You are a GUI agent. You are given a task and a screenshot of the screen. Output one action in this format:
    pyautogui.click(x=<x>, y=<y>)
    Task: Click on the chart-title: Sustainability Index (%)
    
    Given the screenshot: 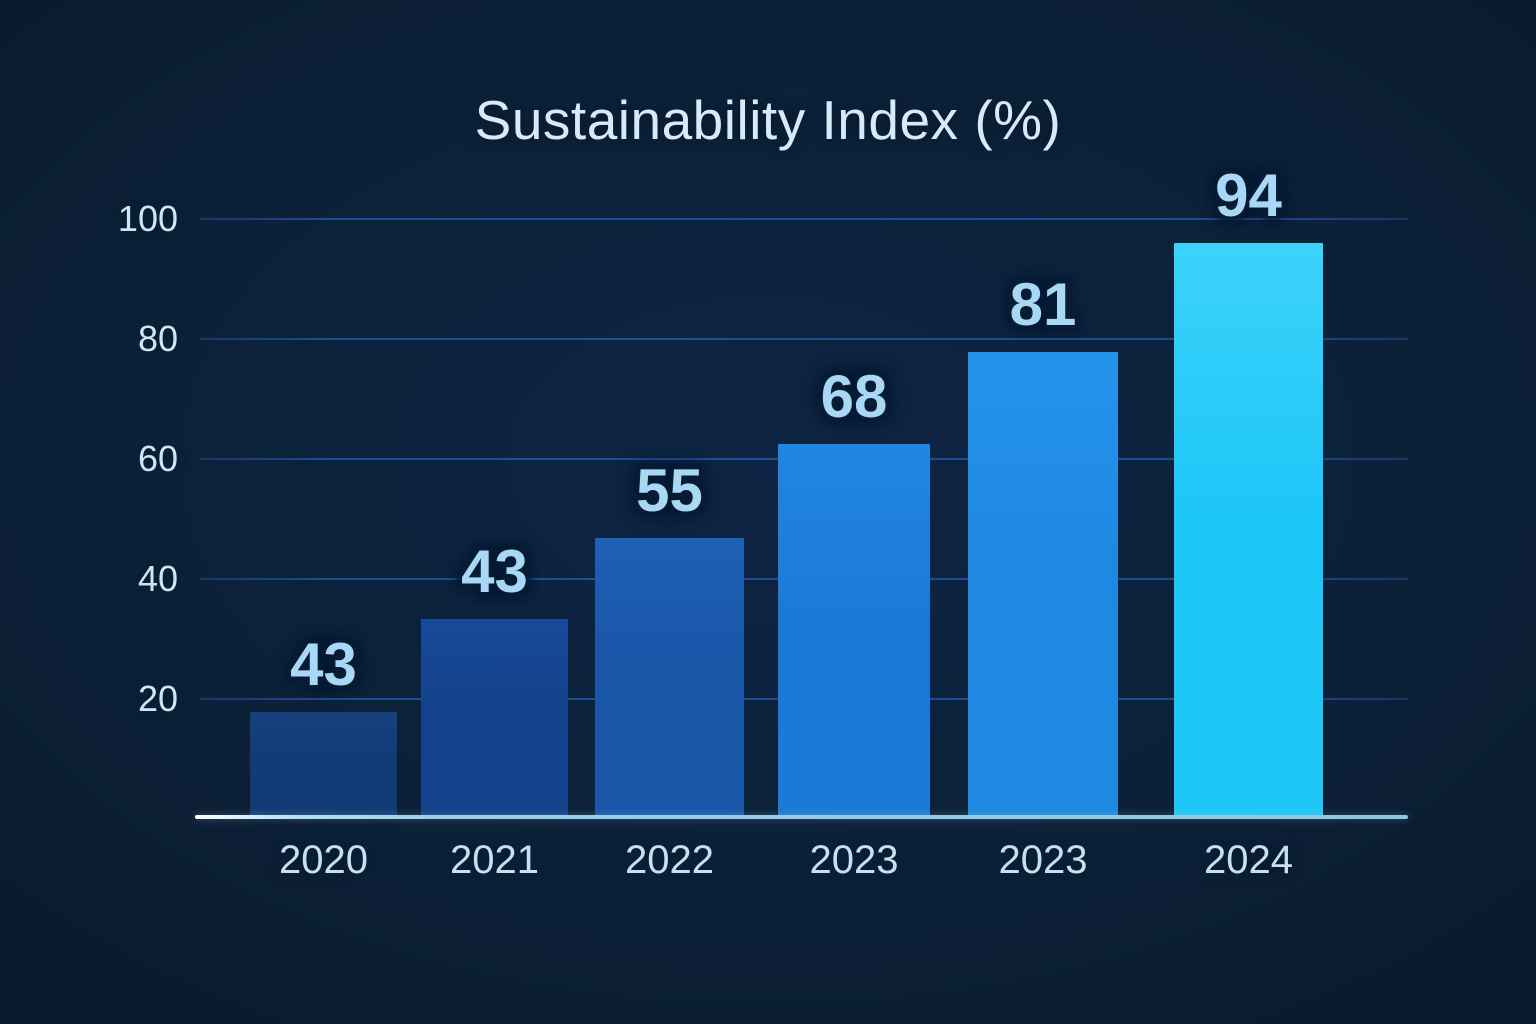 What is the action you would take?
    pyautogui.click(x=768, y=120)
    